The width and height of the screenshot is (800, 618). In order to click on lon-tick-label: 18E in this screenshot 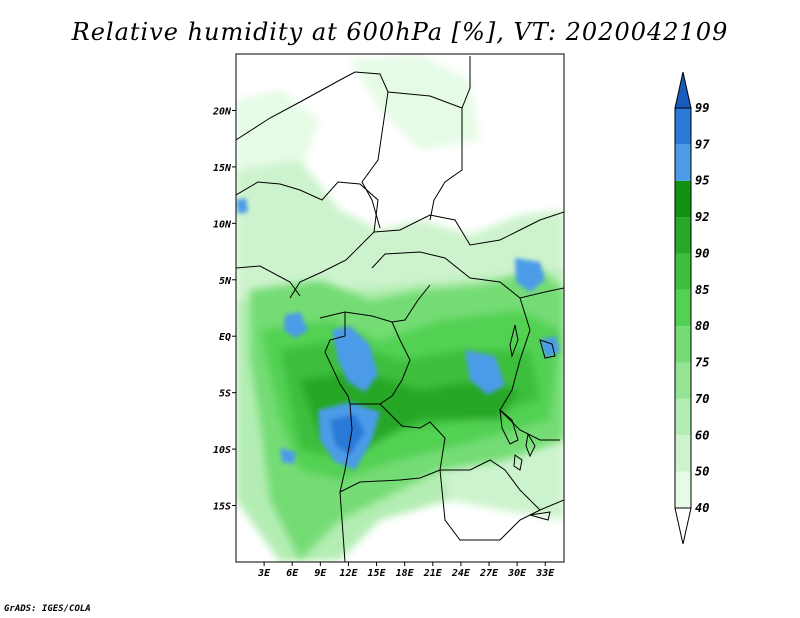, I will do `click(405, 573)`.